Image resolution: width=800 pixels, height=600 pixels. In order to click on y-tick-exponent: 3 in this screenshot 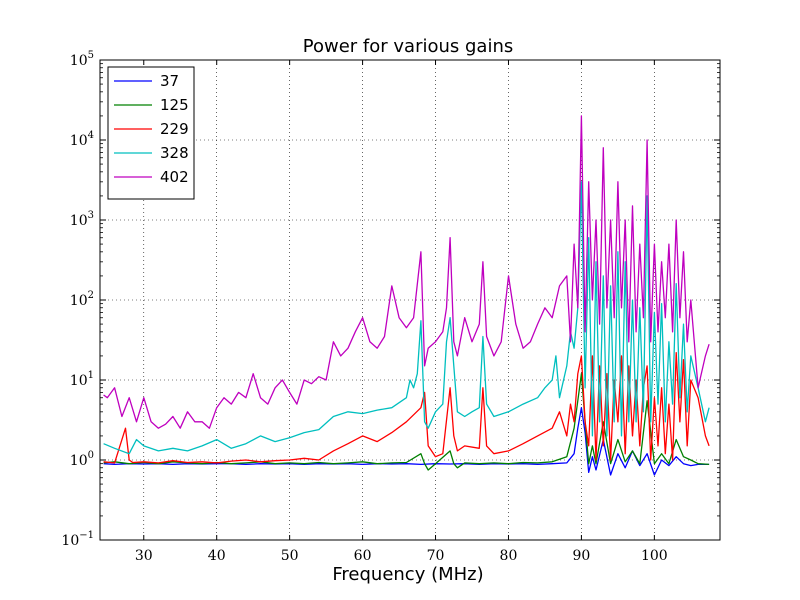, I will do `click(91, 215)`.